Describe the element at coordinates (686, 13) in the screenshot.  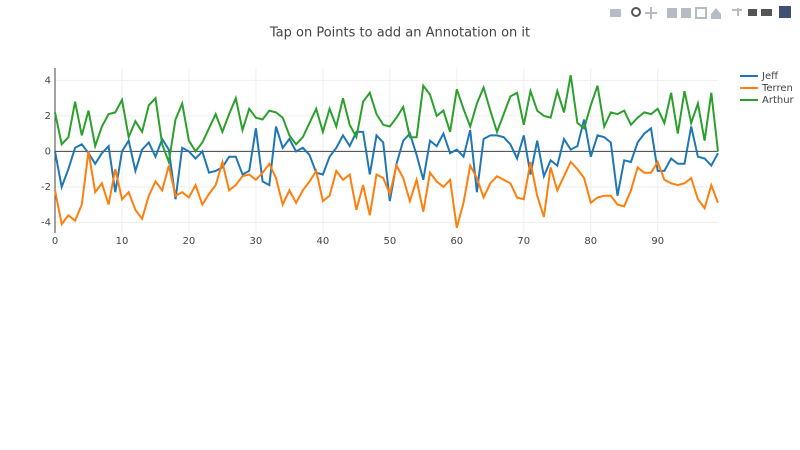
I see `zoom-out-icon` at that location.